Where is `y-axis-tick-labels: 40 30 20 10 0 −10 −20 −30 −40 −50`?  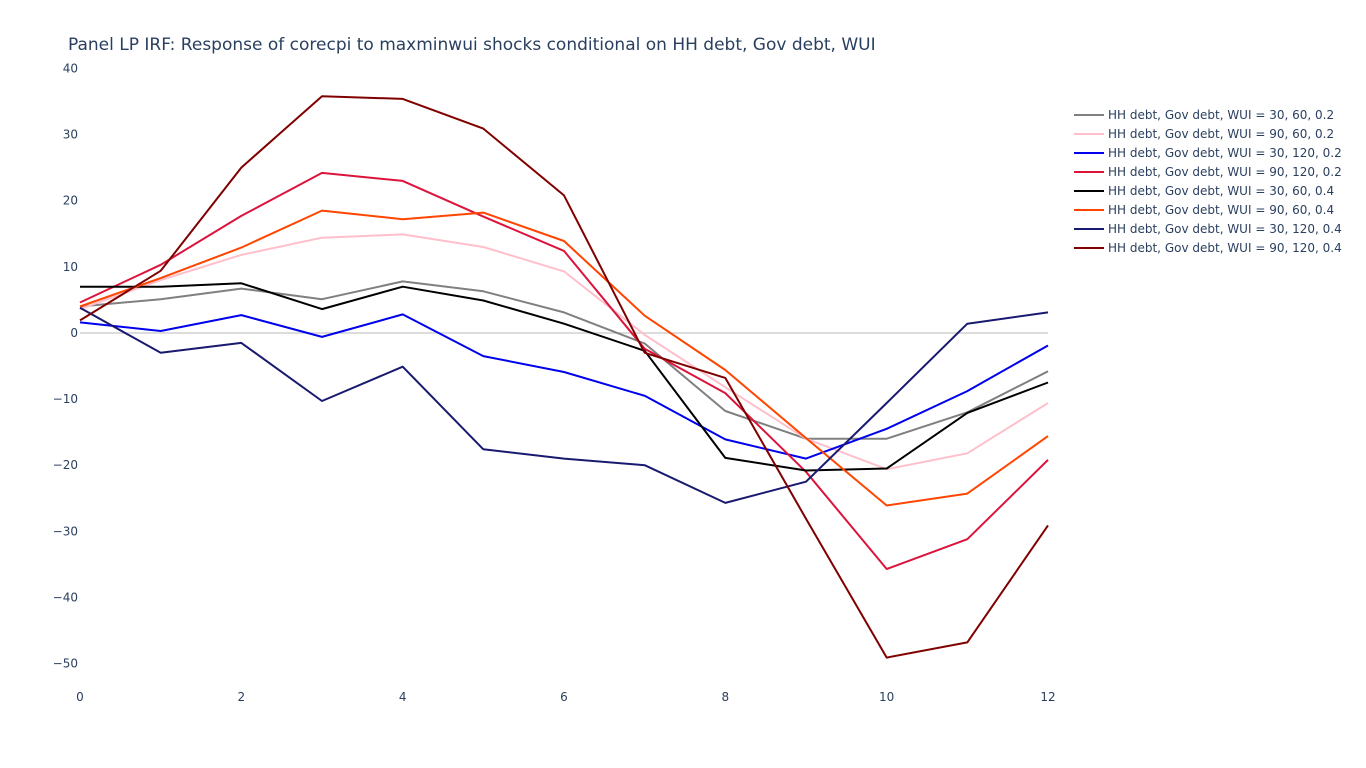 y-axis-tick-labels: 40 30 20 10 0 −10 −20 −30 −40 −50 is located at coordinates (65, 365).